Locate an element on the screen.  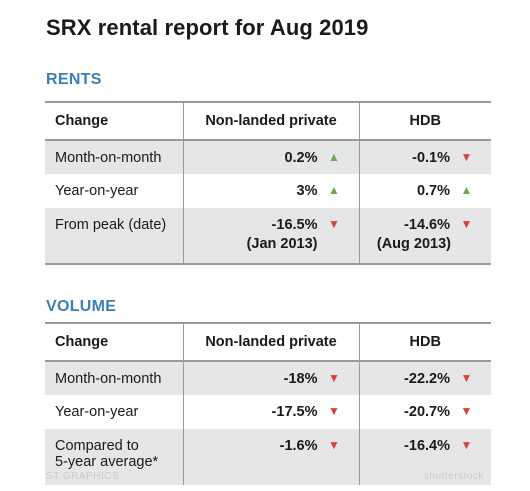
rents-header-private: Non-landed private is located at coordinates (270, 121).